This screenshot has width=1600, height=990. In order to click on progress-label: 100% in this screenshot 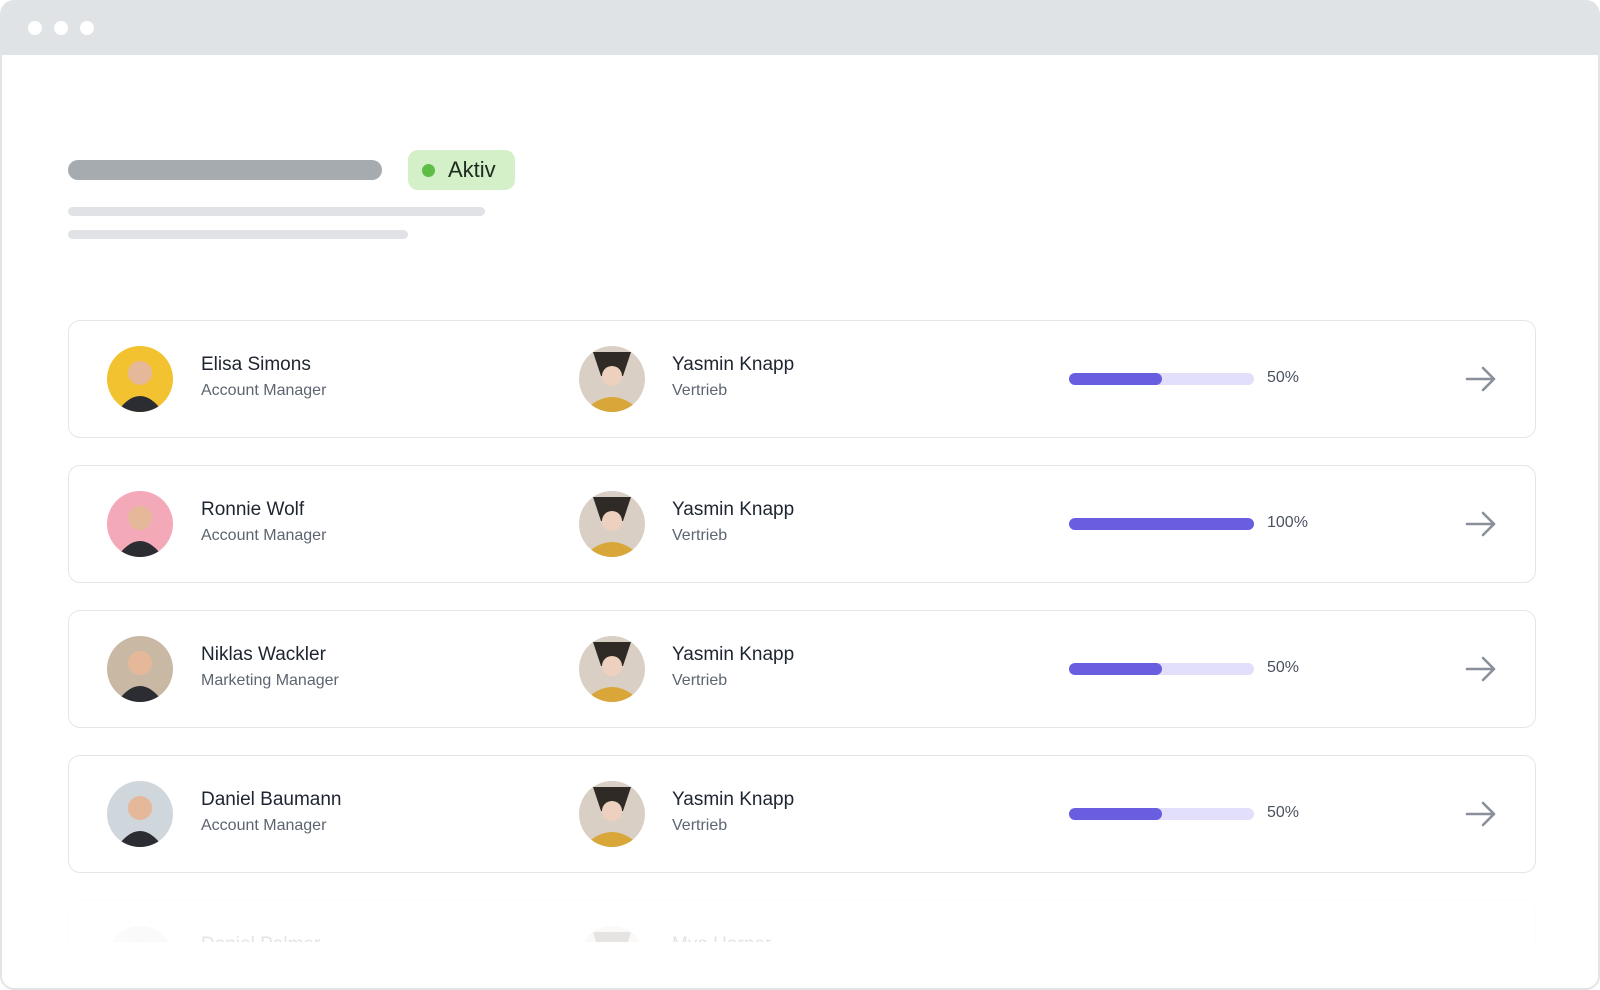, I will do `click(1287, 522)`.